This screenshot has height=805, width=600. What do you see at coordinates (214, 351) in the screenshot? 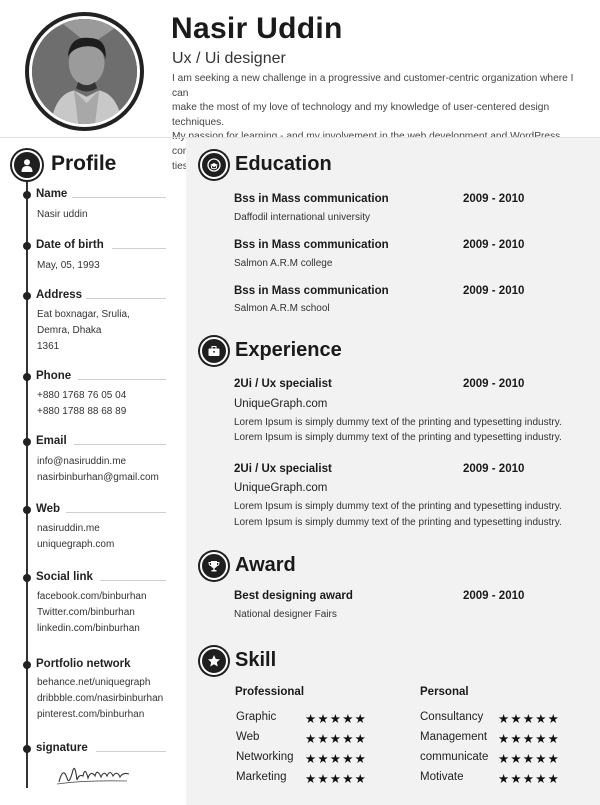
I see `briefcase-icon` at bounding box center [214, 351].